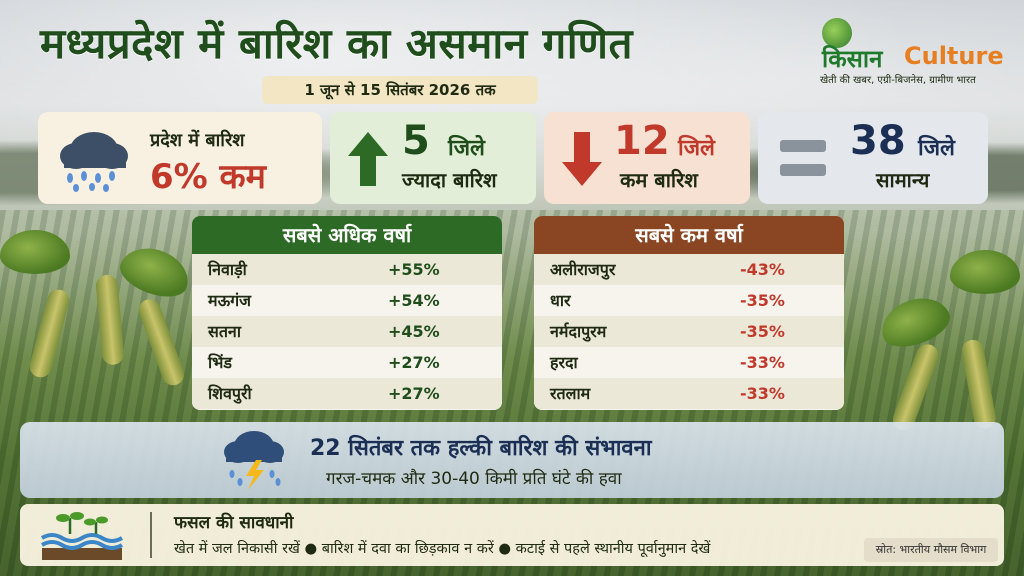  What do you see at coordinates (762, 269) in the screenshot?
I see `rain-change: -43%` at bounding box center [762, 269].